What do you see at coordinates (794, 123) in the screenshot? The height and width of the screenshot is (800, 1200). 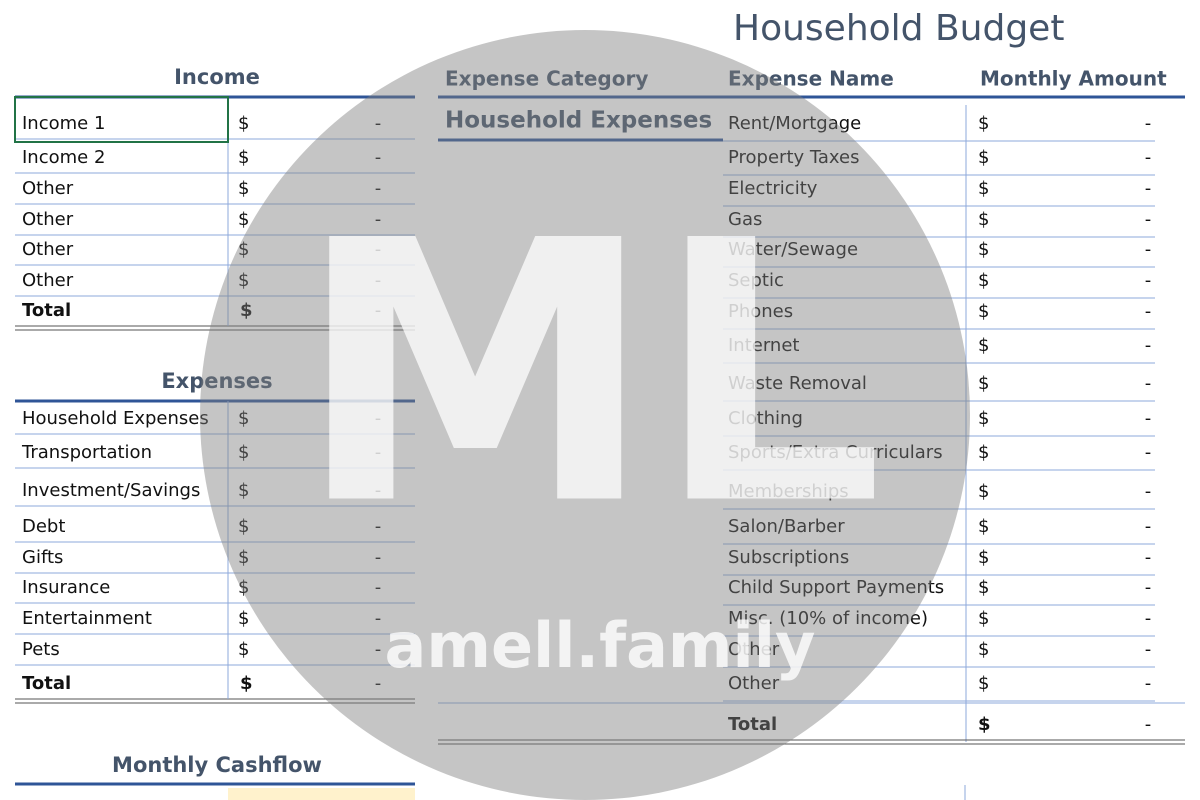 I see `expense-name: Rent/Mortgage` at bounding box center [794, 123].